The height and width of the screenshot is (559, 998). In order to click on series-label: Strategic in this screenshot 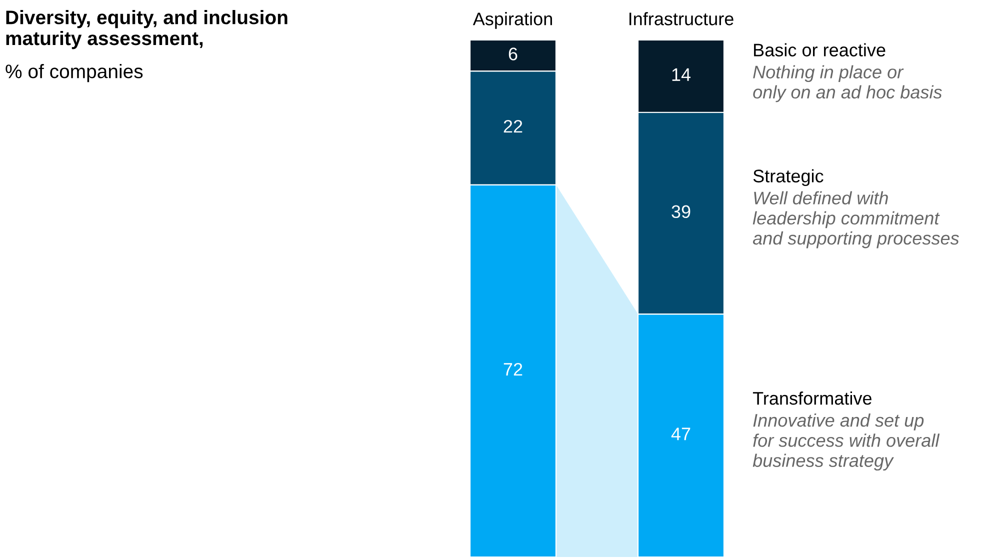, I will do `click(788, 177)`.